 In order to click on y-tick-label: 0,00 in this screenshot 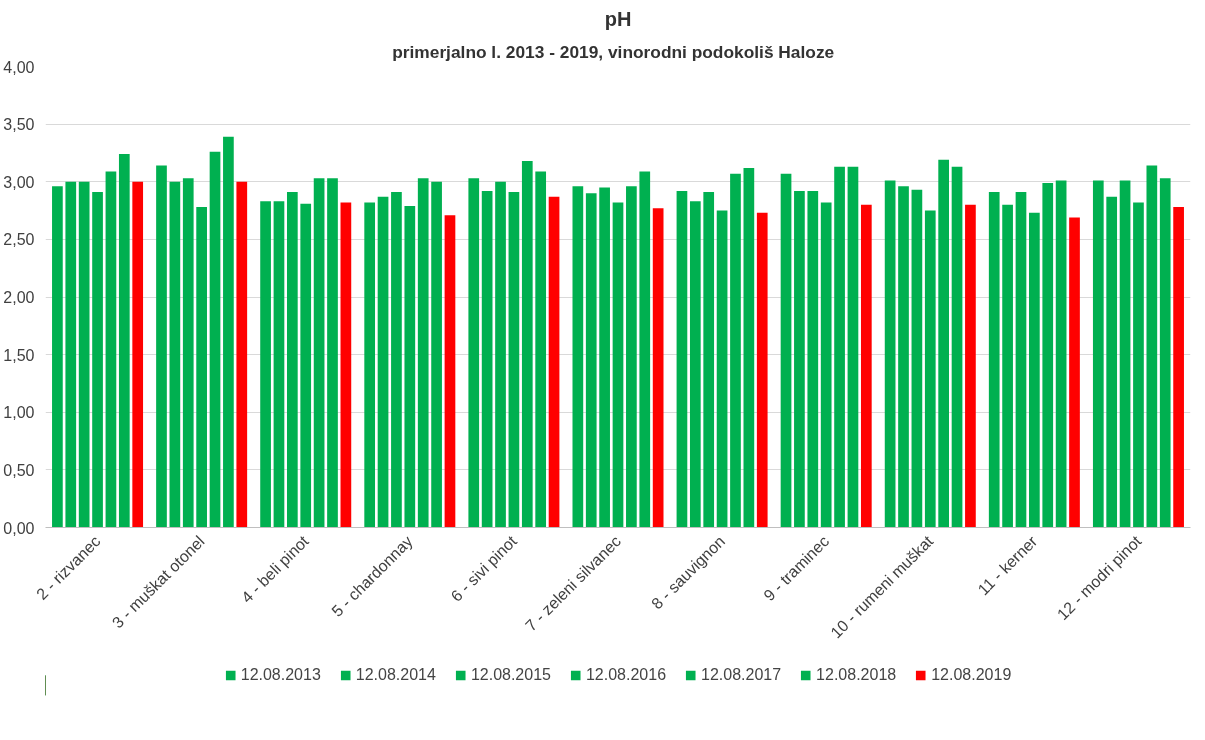, I will do `click(19, 528)`.